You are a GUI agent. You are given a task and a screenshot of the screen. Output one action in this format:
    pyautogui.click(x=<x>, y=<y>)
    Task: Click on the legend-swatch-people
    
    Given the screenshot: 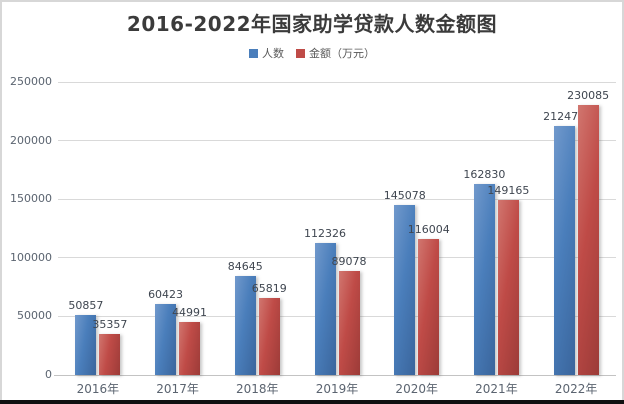 What is the action you would take?
    pyautogui.click(x=253, y=53)
    